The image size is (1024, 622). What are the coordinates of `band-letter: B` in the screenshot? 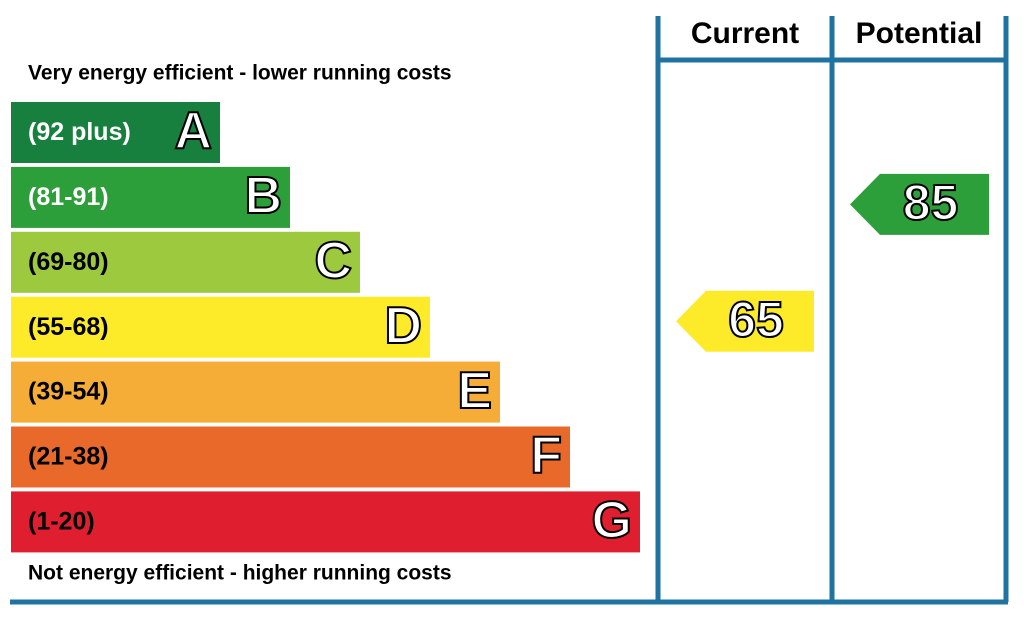 It's located at (263, 196).